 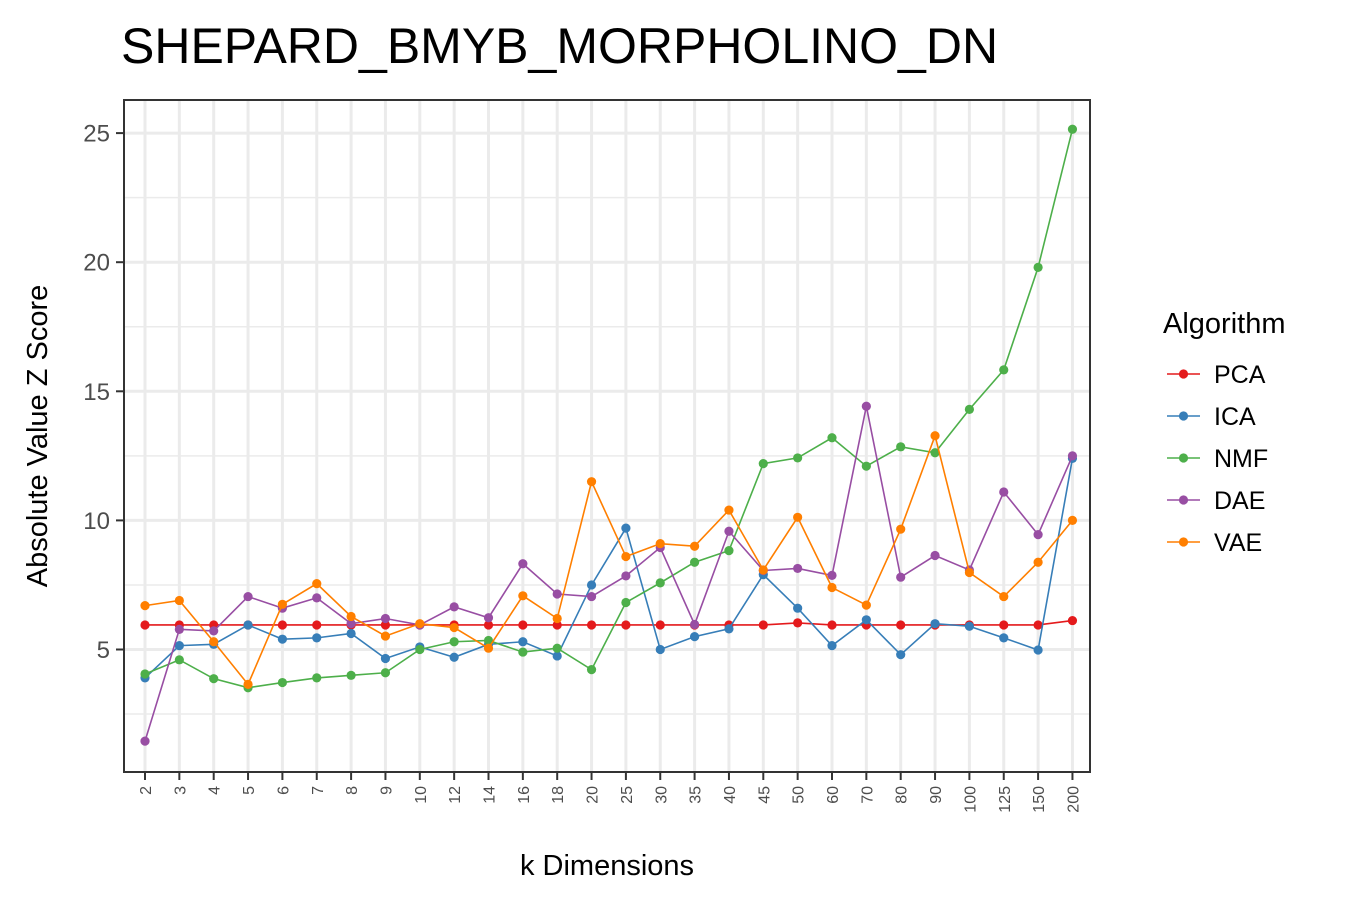 What do you see at coordinates (103, 650) in the screenshot?
I see `y-tick-label: 5` at bounding box center [103, 650].